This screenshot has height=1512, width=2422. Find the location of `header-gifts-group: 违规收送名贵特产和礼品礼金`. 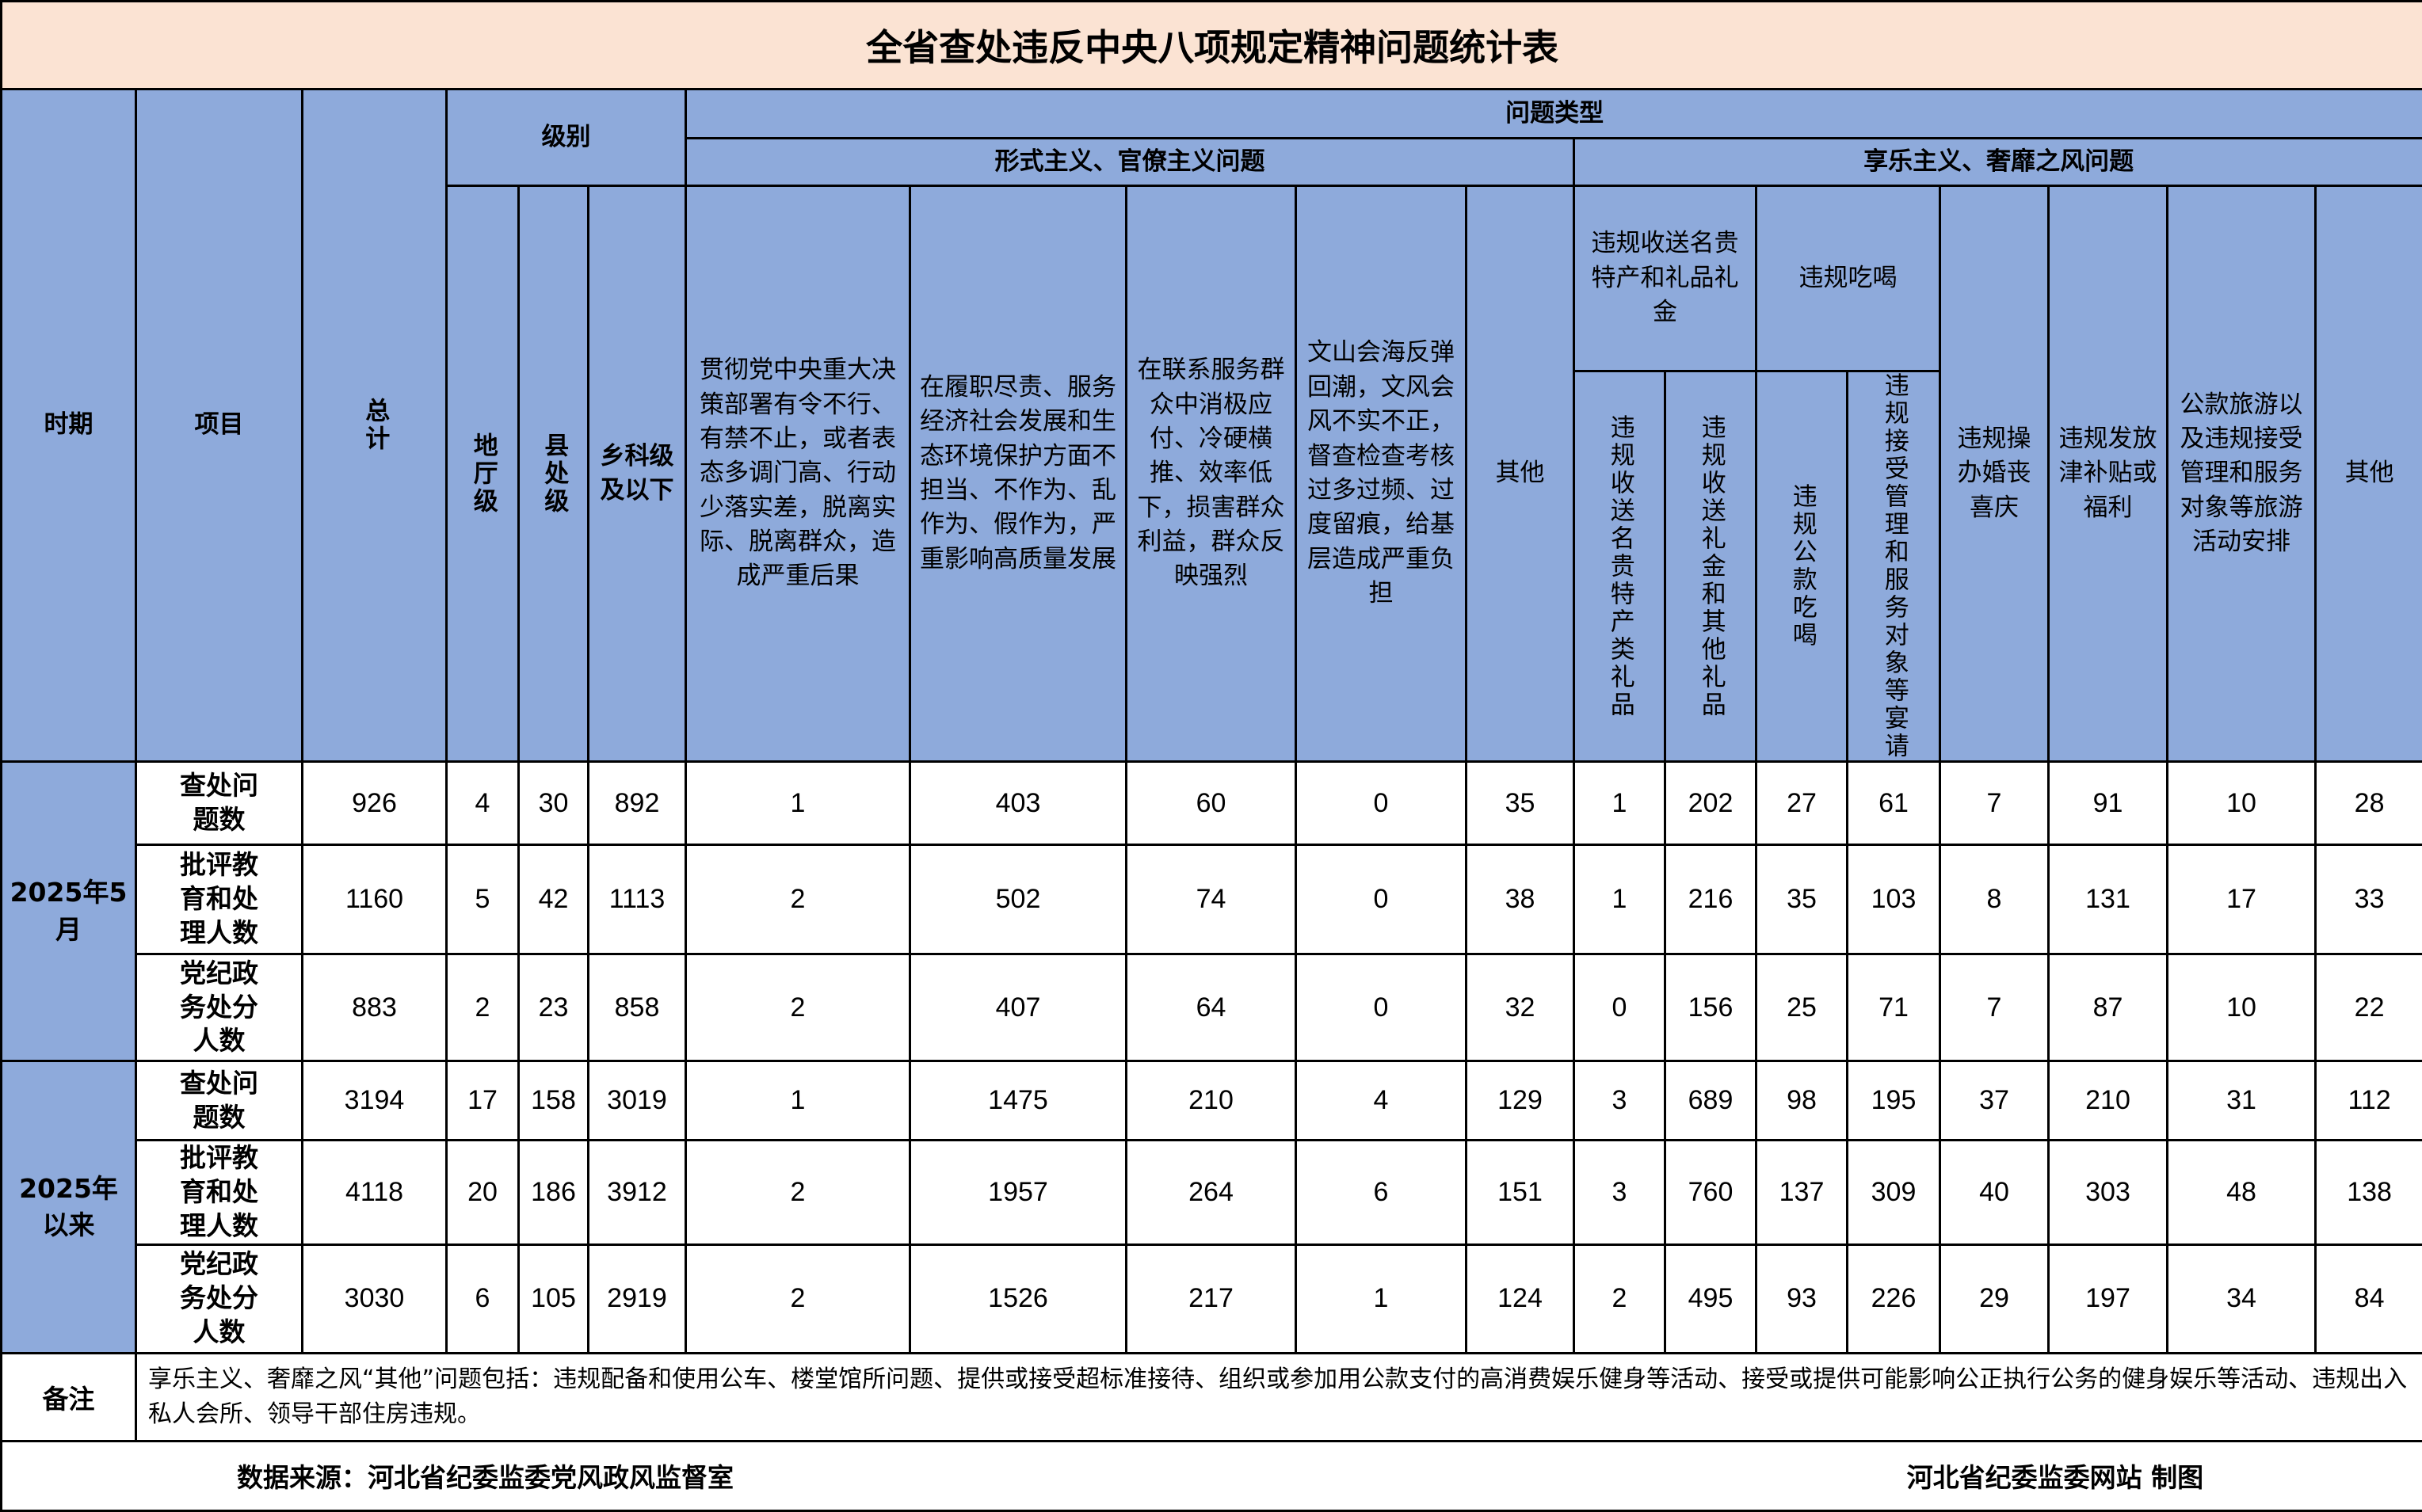

header-gifts-group: 违规收送名贵特产和礼品礼金 is located at coordinates (1665, 278).